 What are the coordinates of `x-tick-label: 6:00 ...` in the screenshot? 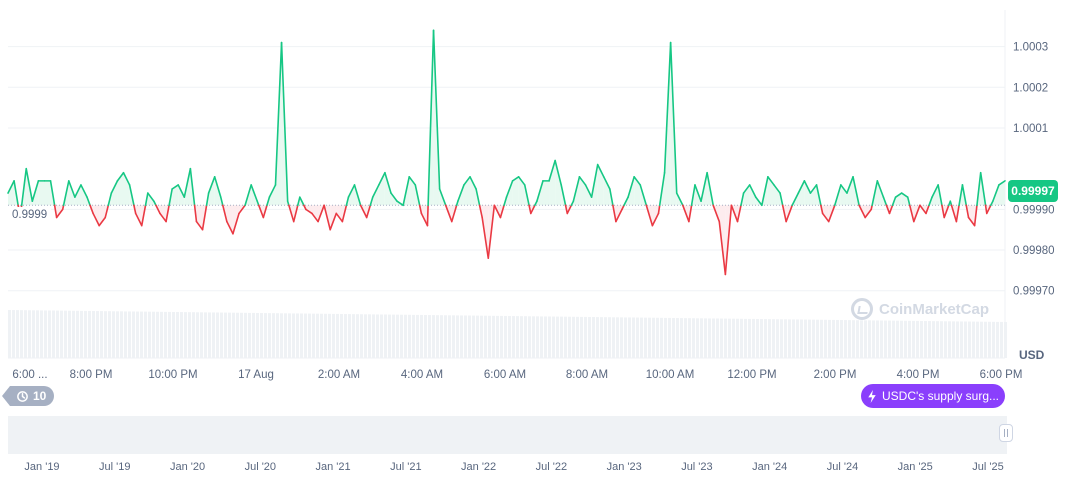 It's located at (29, 375).